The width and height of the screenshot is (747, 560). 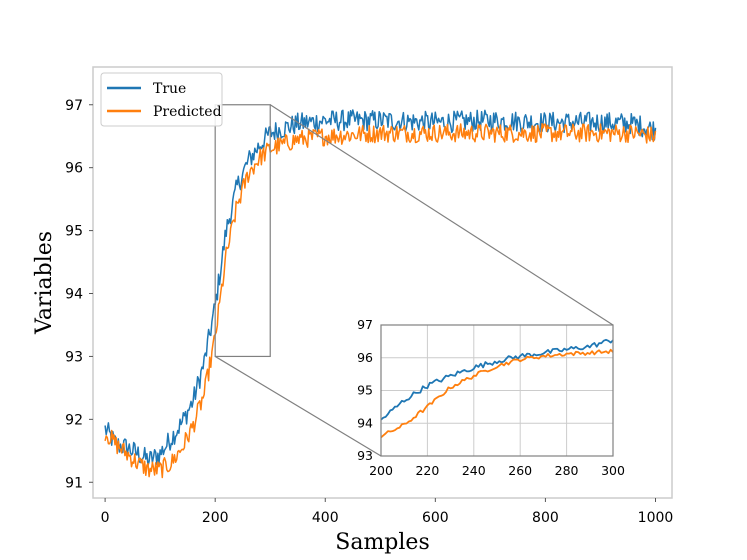 I want to click on inset-y-tick-label: 94, so click(x=365, y=422).